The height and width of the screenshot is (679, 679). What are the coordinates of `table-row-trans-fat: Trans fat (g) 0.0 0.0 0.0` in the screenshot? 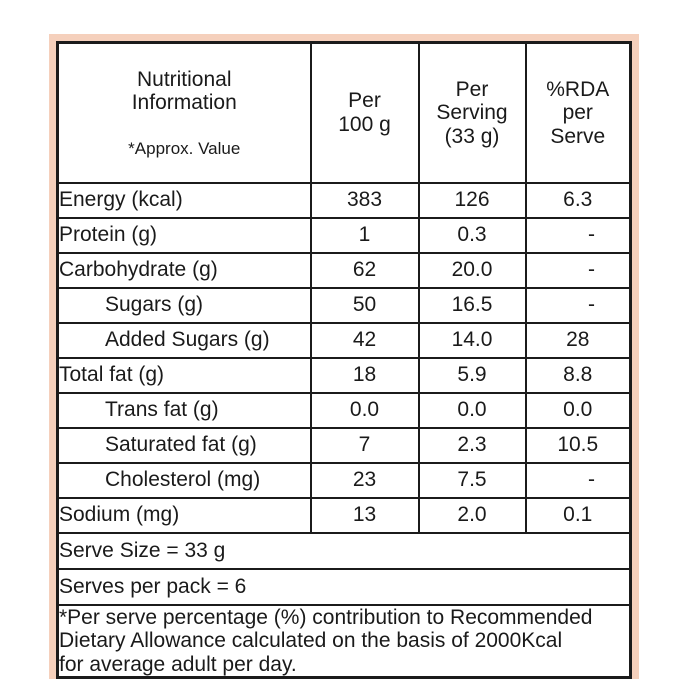 It's located at (344, 410).